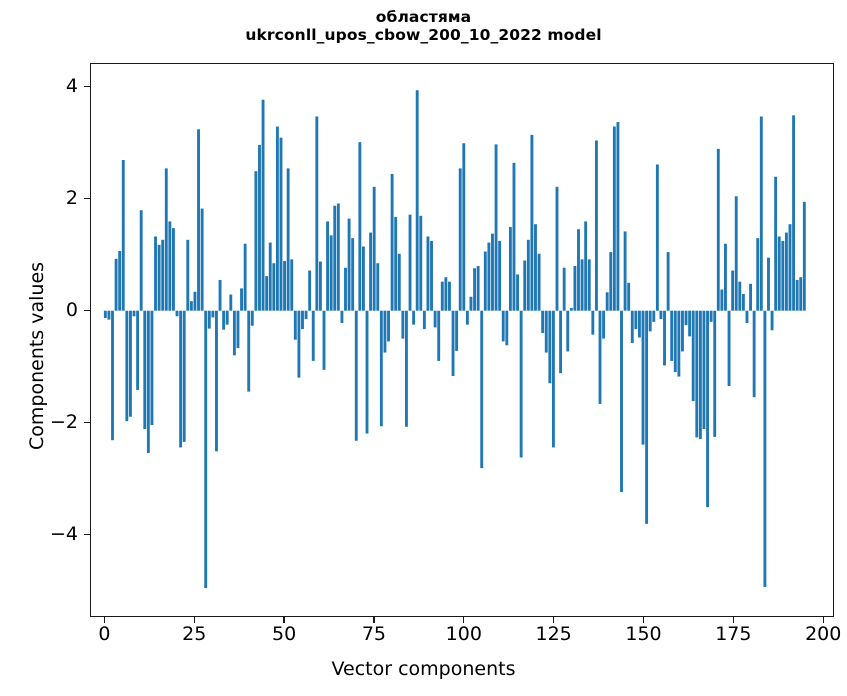  What do you see at coordinates (733, 634) in the screenshot?
I see `x-tick-label: 175` at bounding box center [733, 634].